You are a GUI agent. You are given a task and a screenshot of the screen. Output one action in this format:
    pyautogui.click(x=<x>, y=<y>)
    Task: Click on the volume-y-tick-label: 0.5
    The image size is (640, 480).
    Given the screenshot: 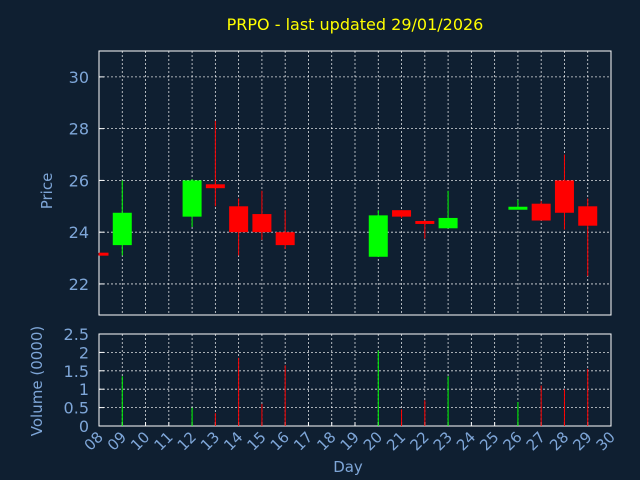 What is the action you would take?
    pyautogui.click(x=76, y=408)
    